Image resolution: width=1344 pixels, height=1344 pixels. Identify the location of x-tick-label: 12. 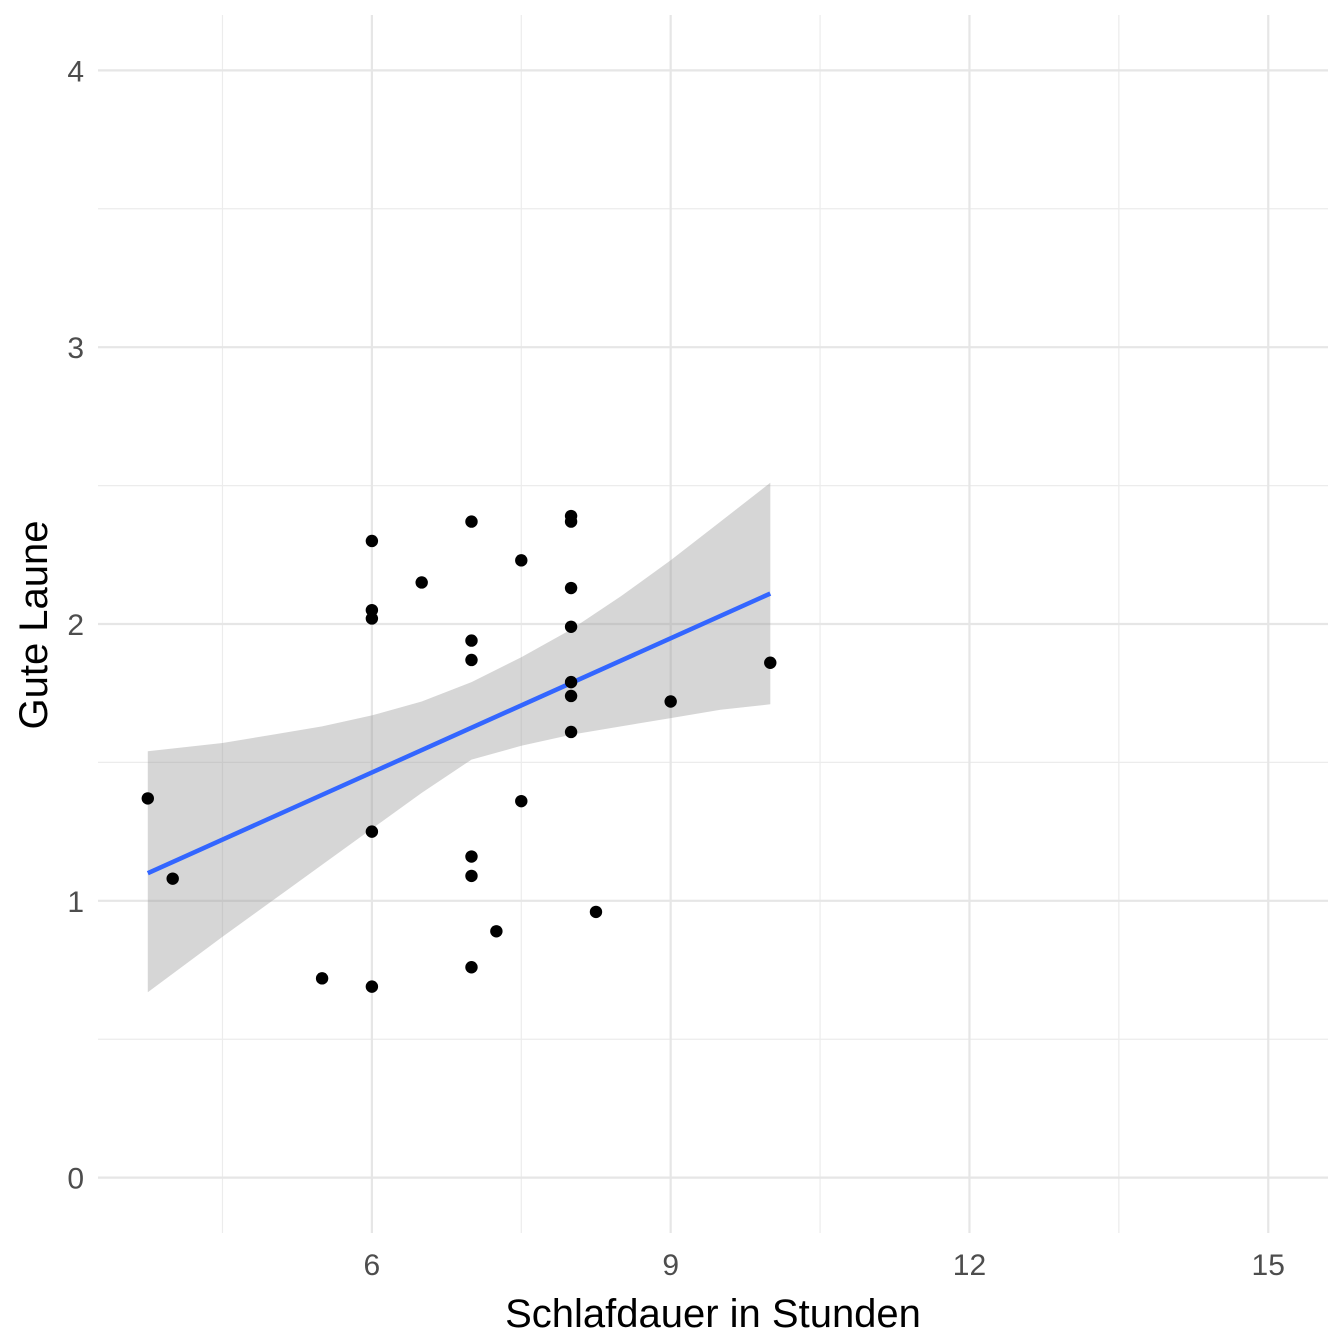
(969, 1265).